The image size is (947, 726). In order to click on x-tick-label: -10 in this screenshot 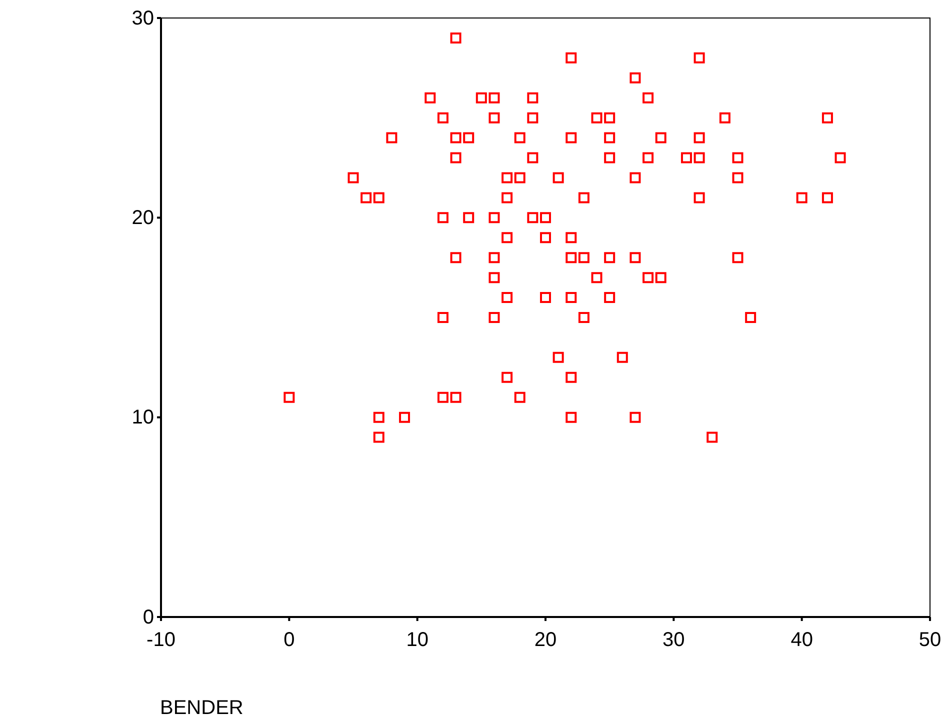, I will do `click(161, 640)`.